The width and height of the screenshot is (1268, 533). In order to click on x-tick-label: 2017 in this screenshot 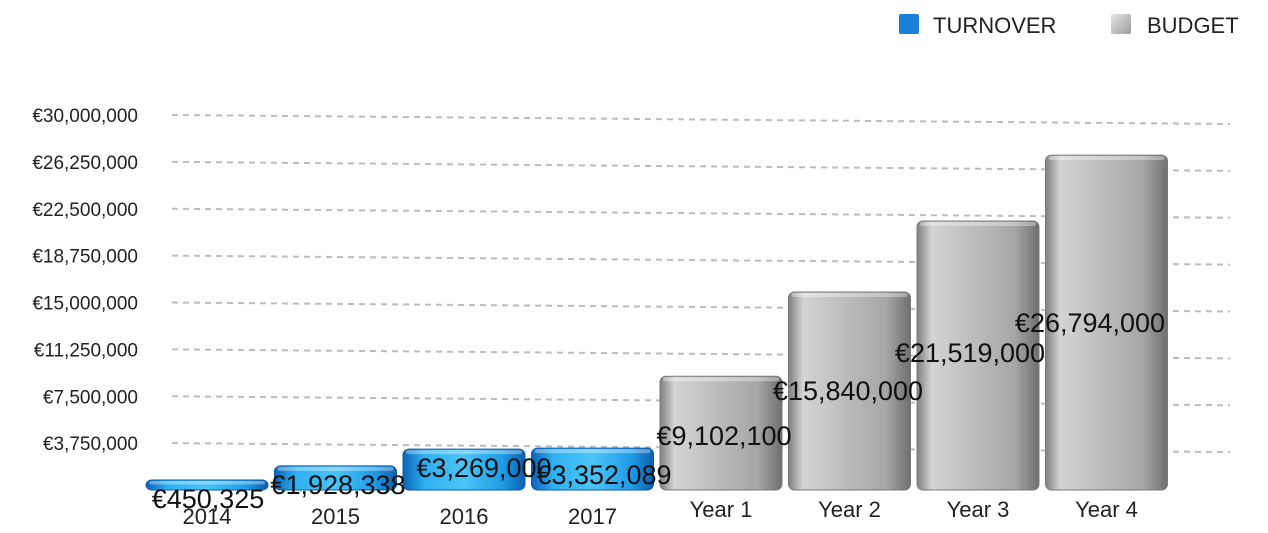, I will do `click(592, 516)`.